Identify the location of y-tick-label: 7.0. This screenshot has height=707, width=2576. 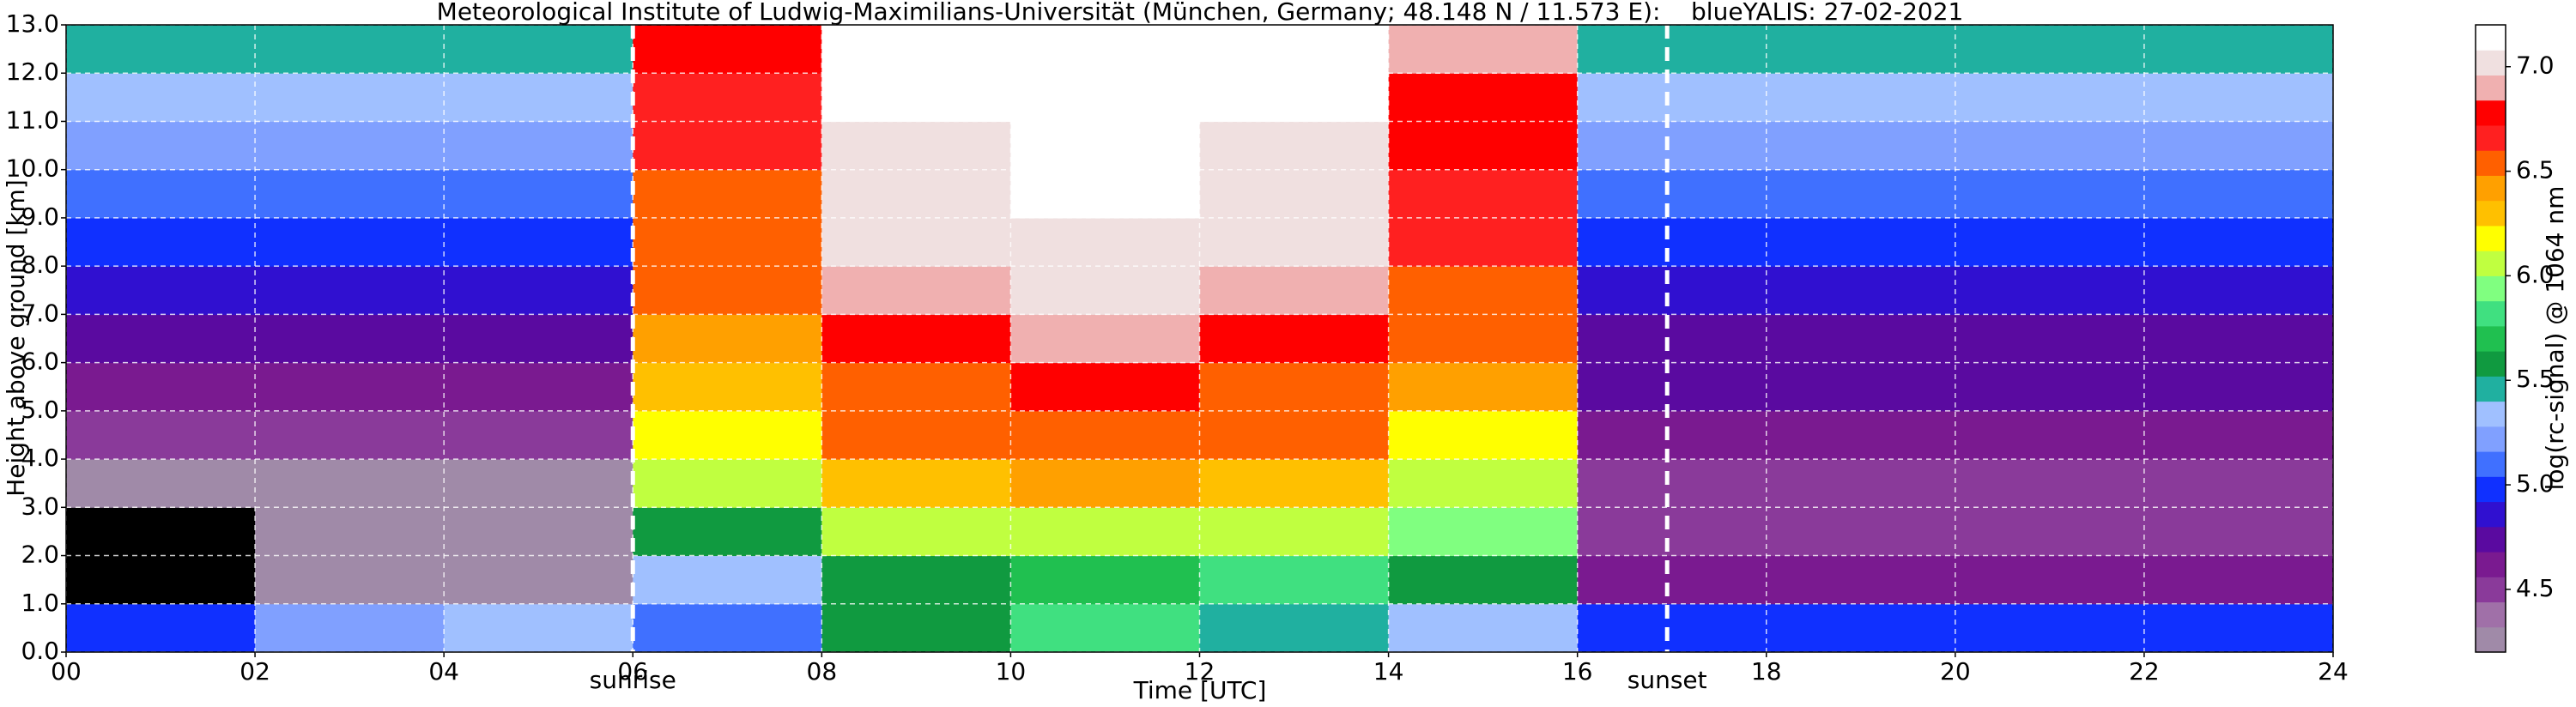
(40, 313).